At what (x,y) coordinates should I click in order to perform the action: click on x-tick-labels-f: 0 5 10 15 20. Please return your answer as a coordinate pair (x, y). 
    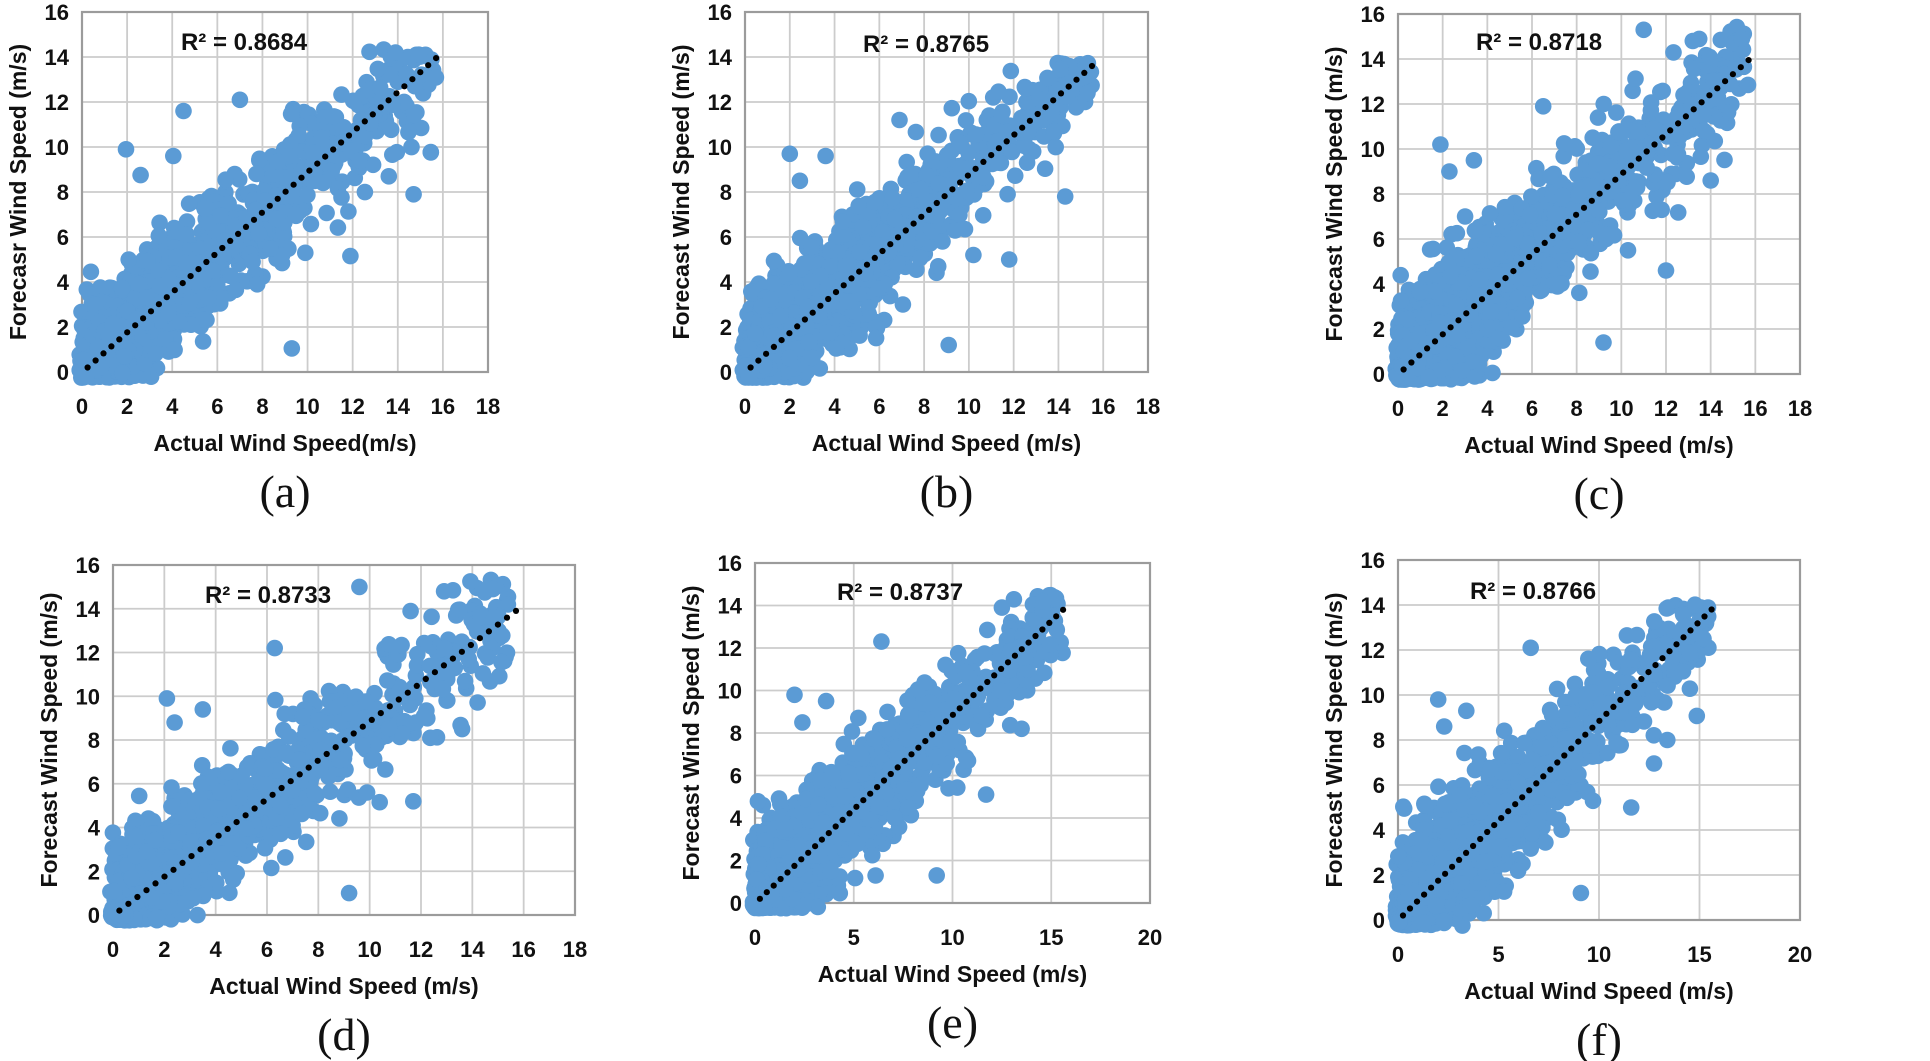
    Looking at the image, I should click on (1602, 954).